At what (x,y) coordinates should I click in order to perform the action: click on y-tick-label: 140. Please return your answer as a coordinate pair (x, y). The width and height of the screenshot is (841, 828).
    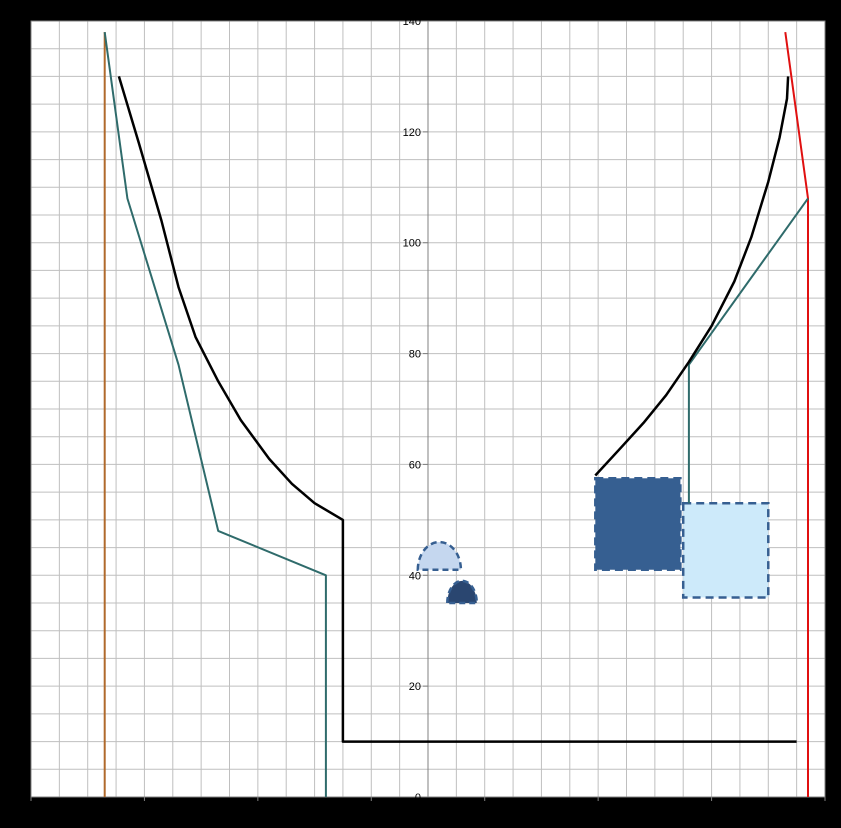
    Looking at the image, I should click on (412, 22).